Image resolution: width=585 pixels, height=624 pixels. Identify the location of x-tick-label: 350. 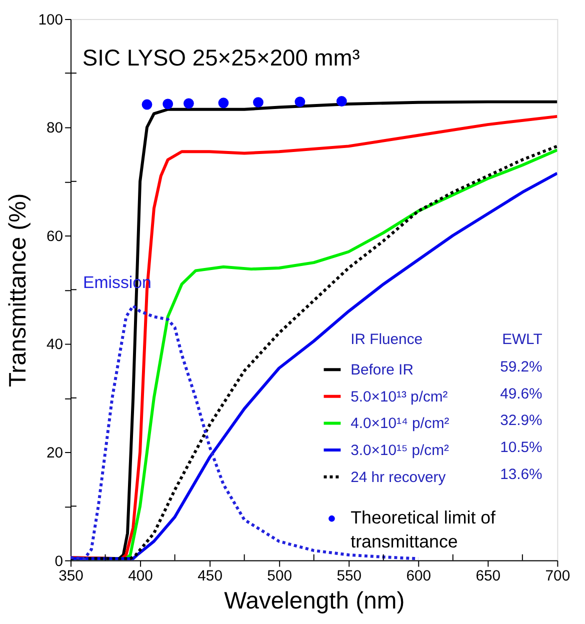
(71, 576).